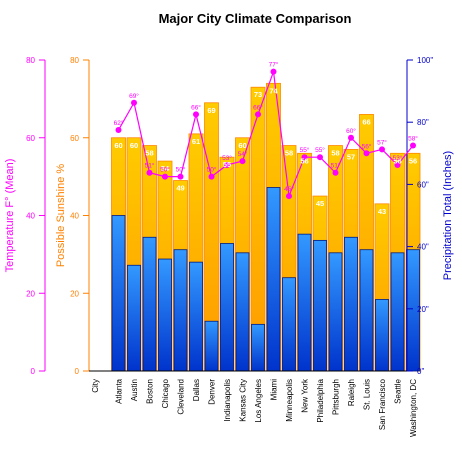  What do you see at coordinates (398, 390) in the screenshot?
I see `category-label-18: Seattle` at bounding box center [398, 390].